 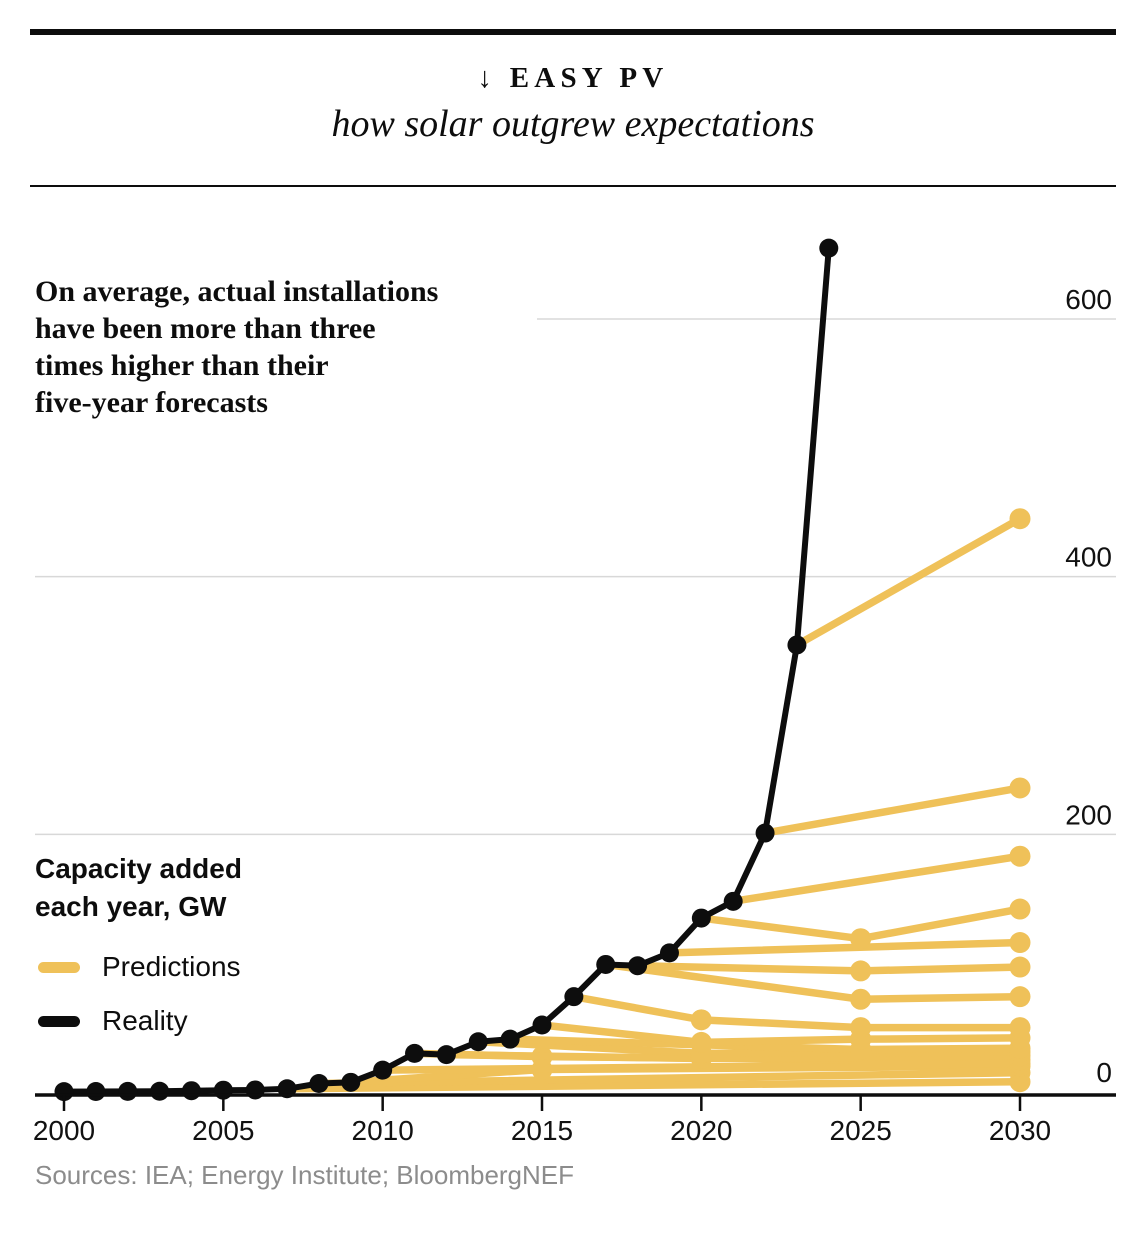 I want to click on reality-point-2001, so click(x=96, y=1091).